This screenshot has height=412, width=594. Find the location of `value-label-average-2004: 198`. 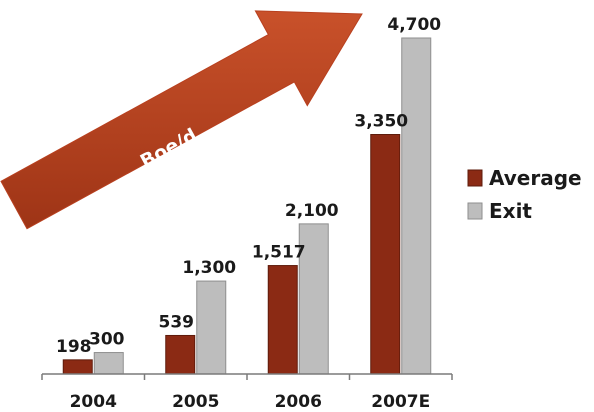

value-label-average-2004: 198 is located at coordinates (74, 347).